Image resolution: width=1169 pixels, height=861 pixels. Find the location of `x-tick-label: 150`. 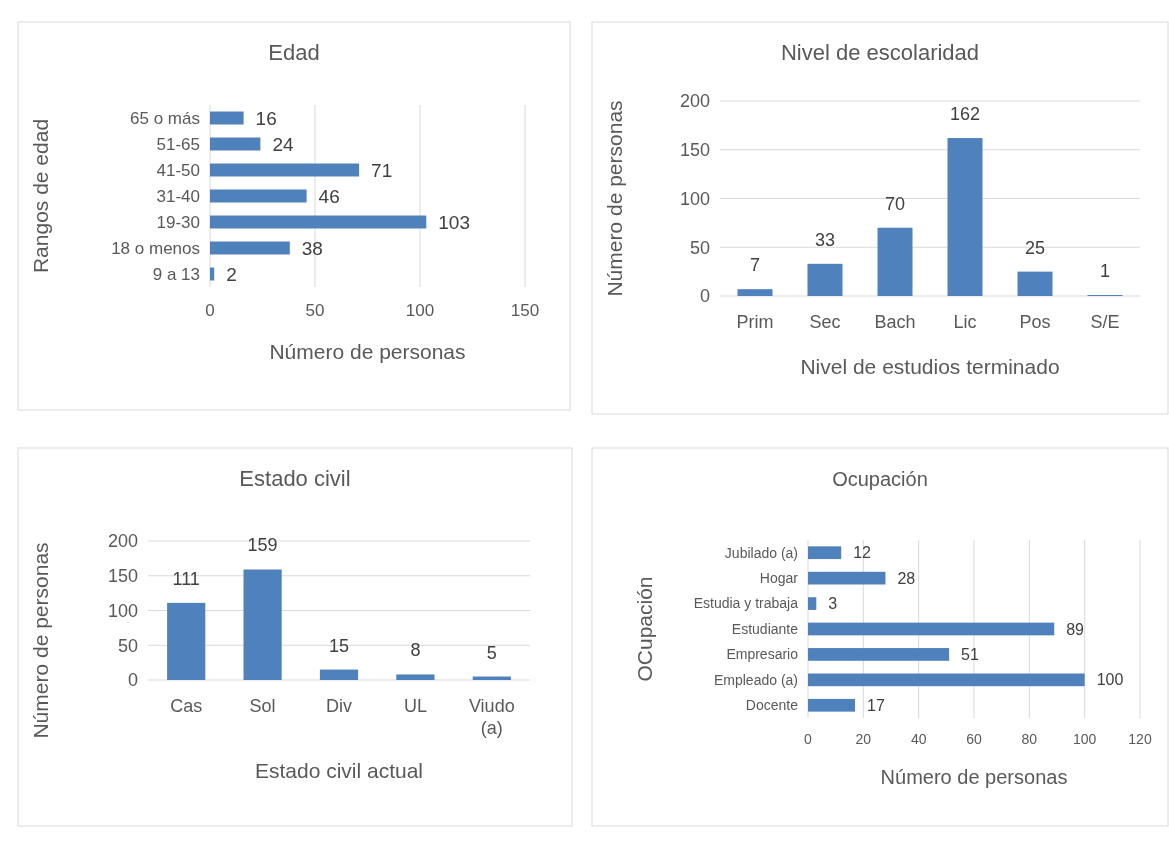

x-tick-label: 150 is located at coordinates (525, 310).